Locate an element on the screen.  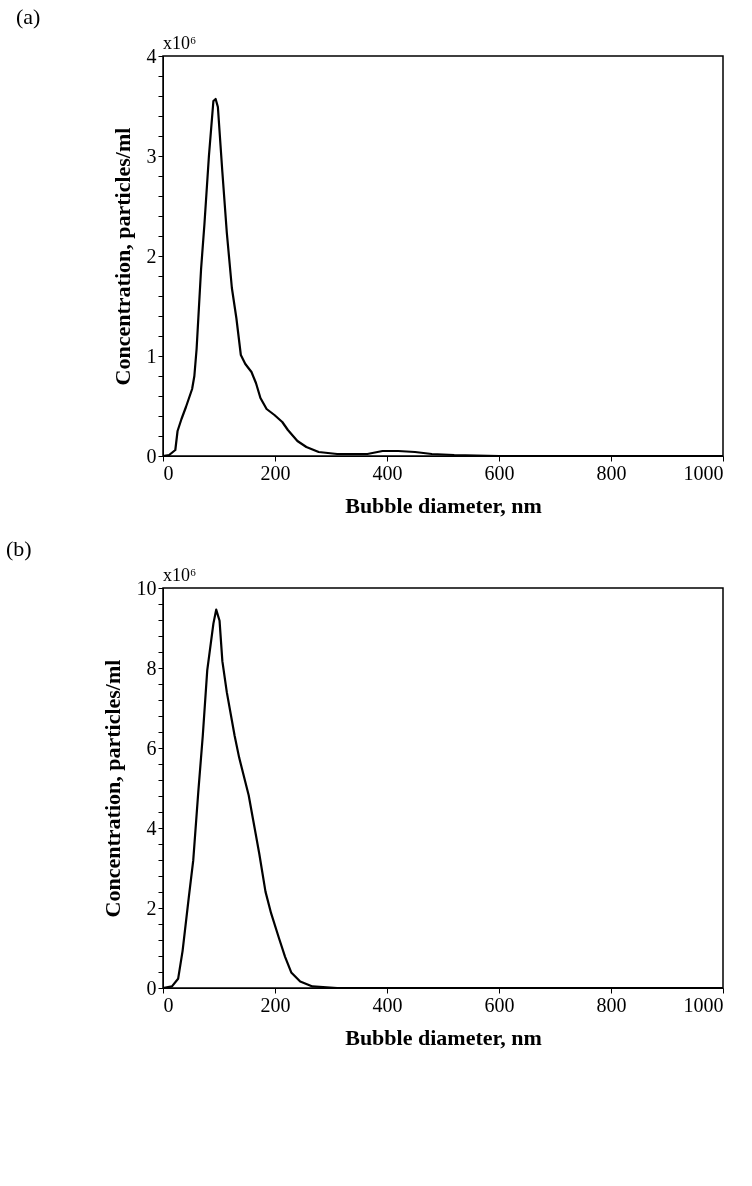
chart-title: (a) is located at coordinates (28, 16).